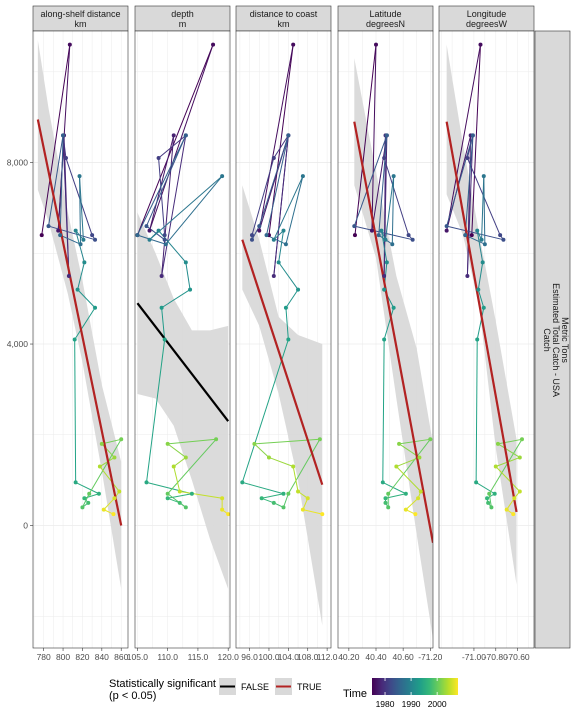  Describe the element at coordinates (430, 657) in the screenshot. I see `x-tick-label: -71.20` at that location.